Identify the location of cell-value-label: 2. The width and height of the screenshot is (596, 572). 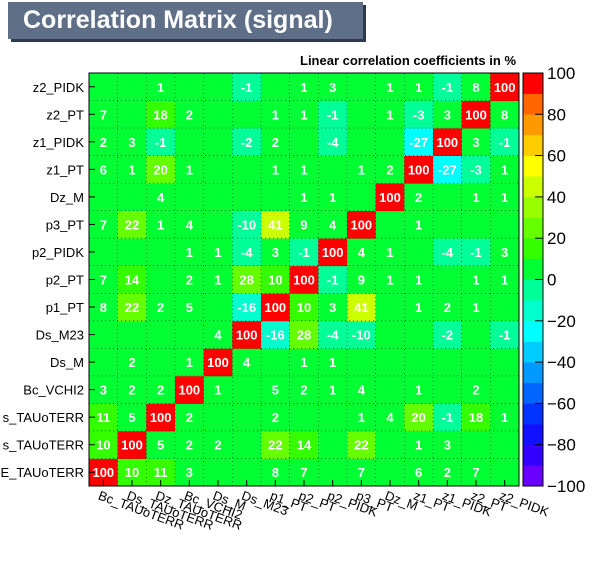
(160, 390).